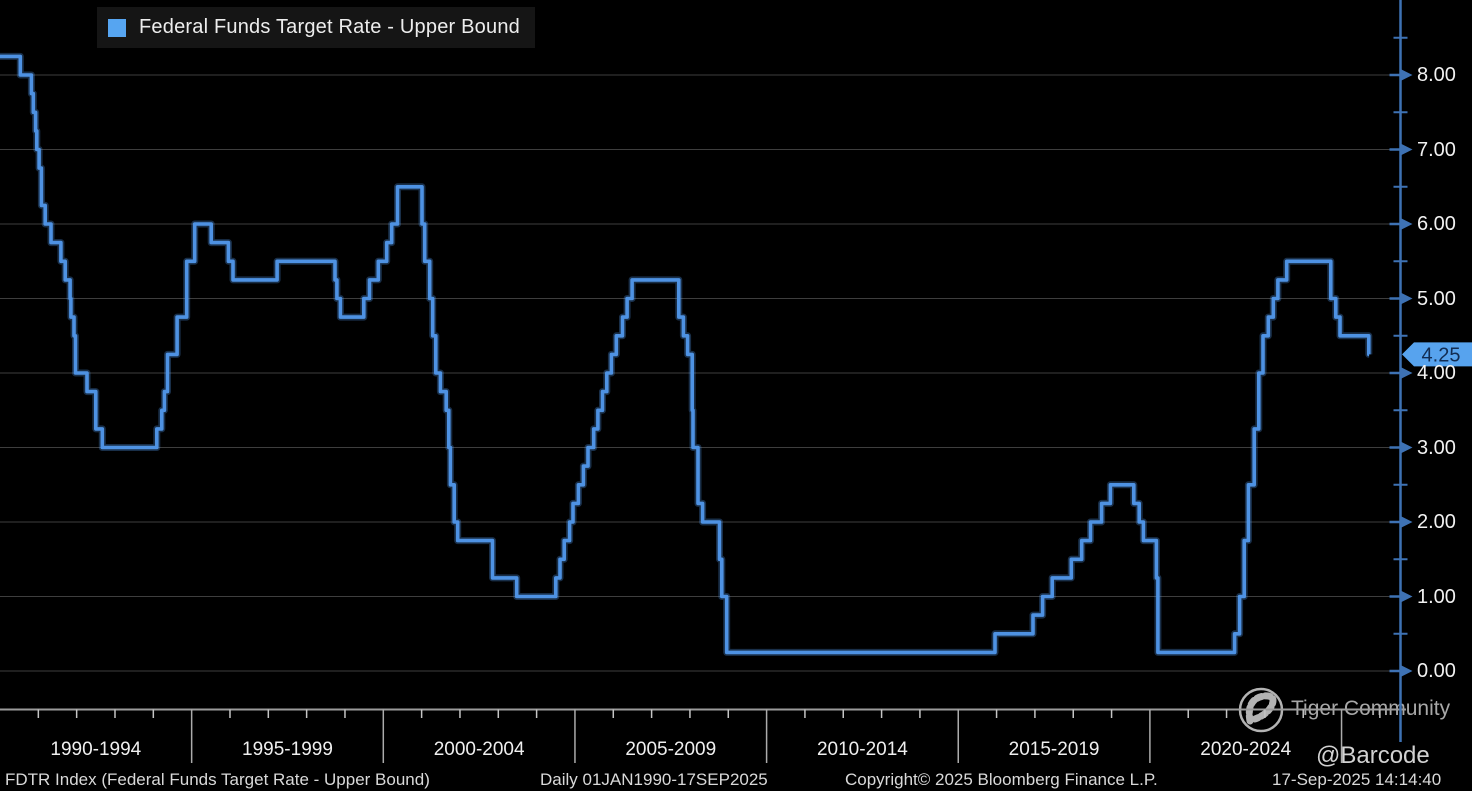  What do you see at coordinates (1441, 355) in the screenshot?
I see `last-value-tag-text: 4.25` at bounding box center [1441, 355].